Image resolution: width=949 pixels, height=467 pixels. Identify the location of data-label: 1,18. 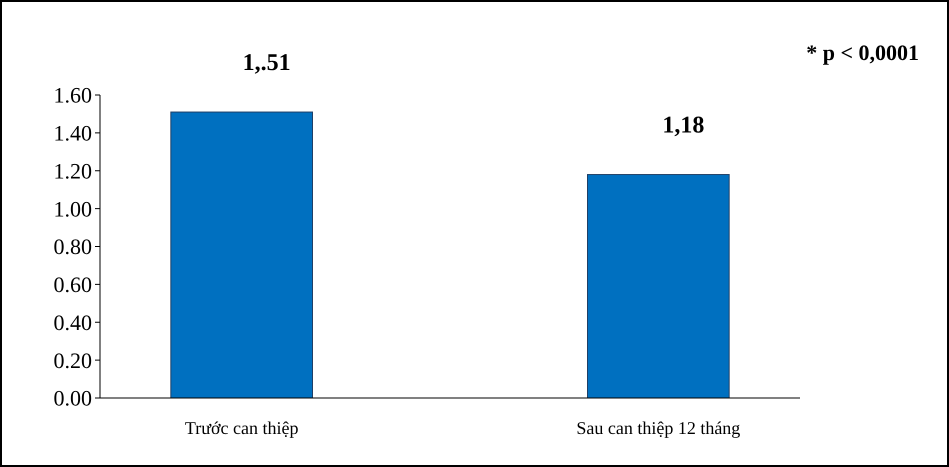
(683, 125).